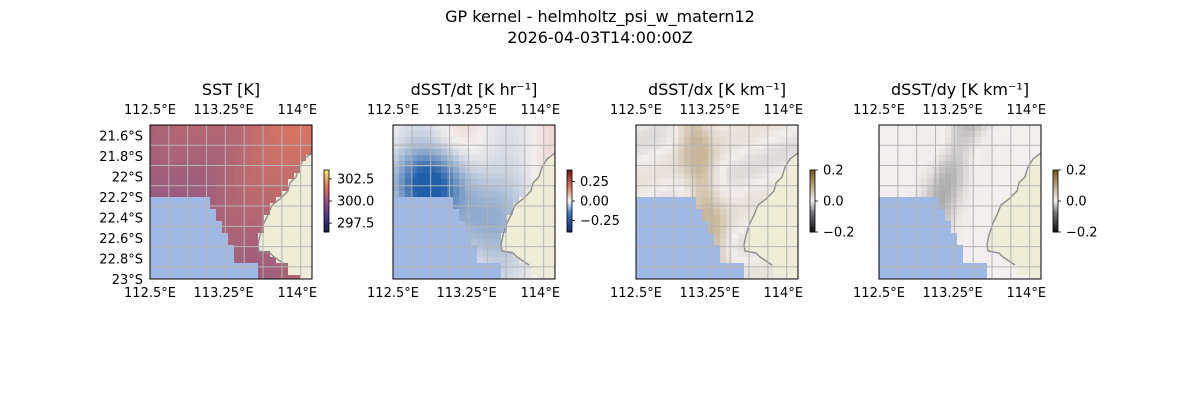 This screenshot has width=1200, height=400. I want to click on panel-frame, so click(474, 202).